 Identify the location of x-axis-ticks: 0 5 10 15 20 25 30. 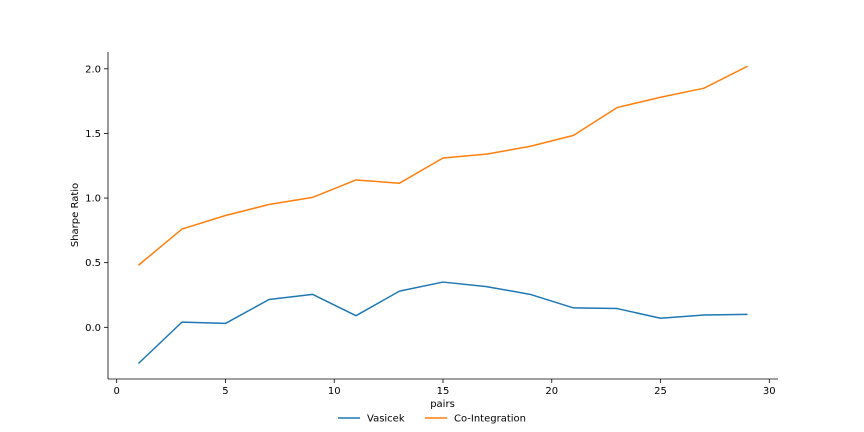
(445, 388).